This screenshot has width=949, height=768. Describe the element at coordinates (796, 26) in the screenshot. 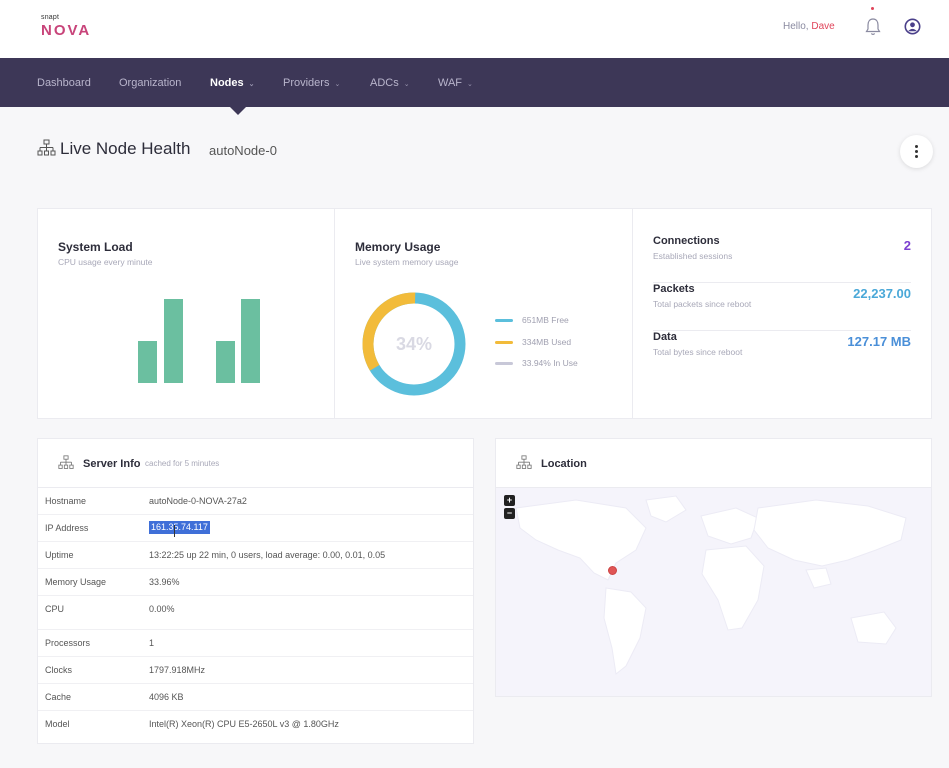

I see `greeting-text: Hello,` at that location.